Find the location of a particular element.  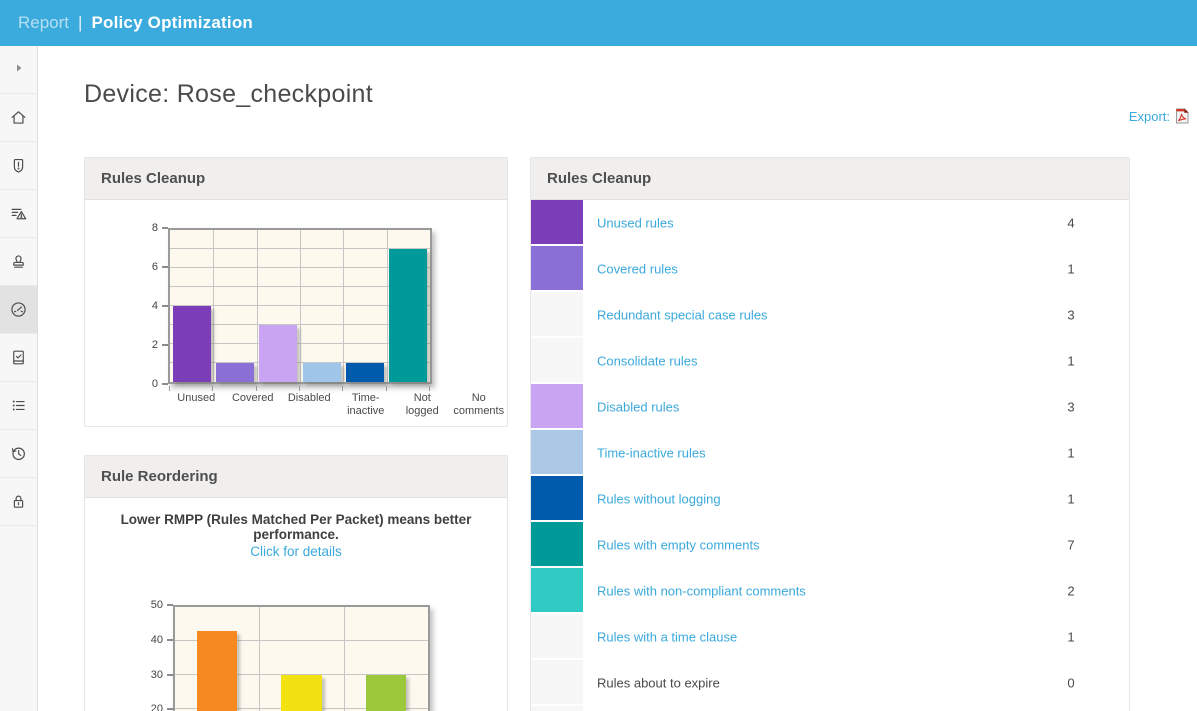

rule-count: 7 is located at coordinates (1071, 545).